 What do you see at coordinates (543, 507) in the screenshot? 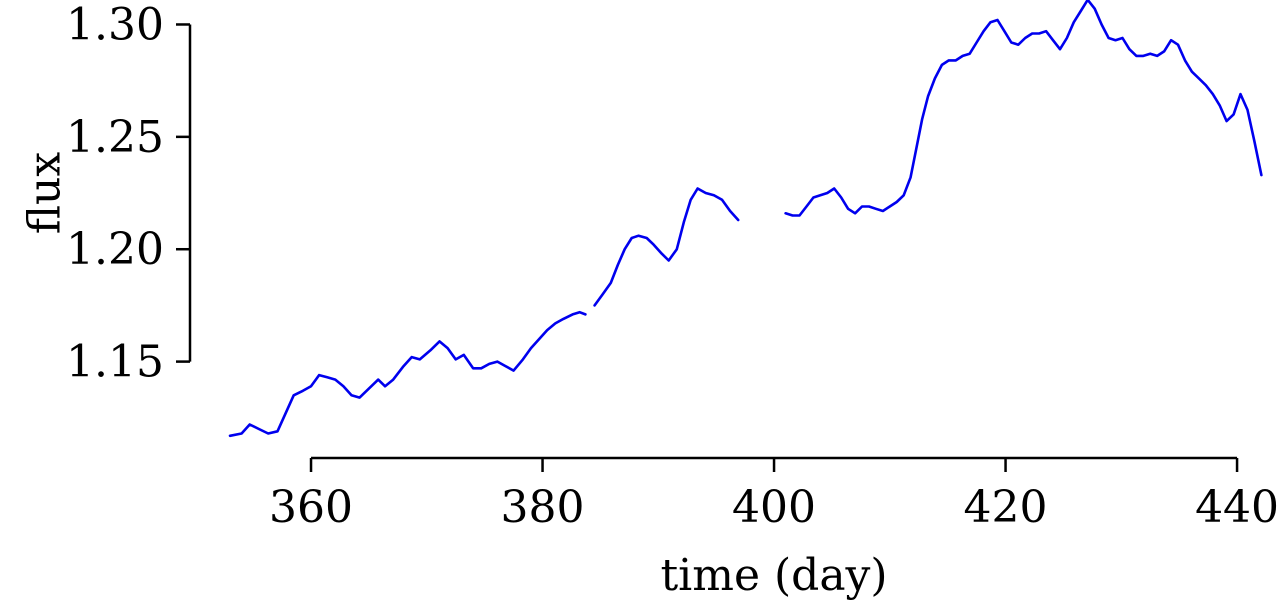
I see `x-tick-label: 380` at bounding box center [543, 507].